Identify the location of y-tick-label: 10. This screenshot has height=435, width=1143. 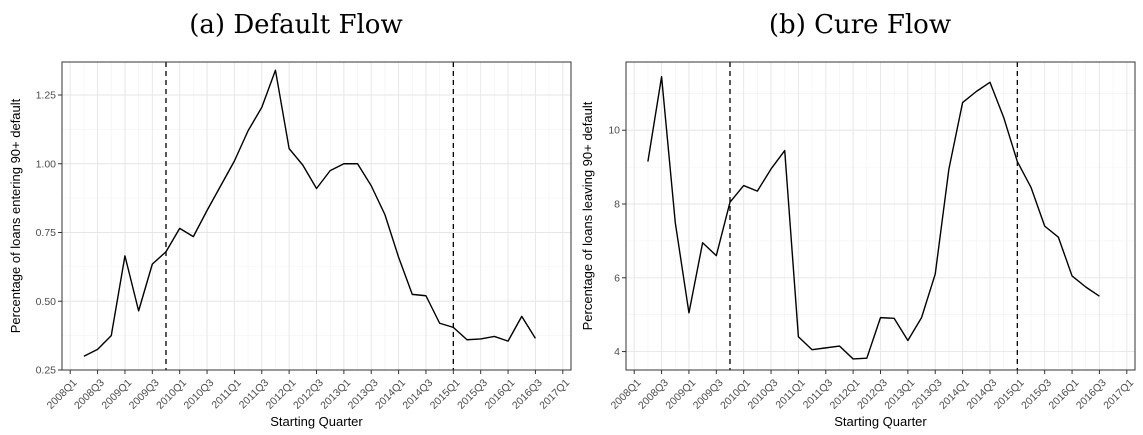
(614, 131).